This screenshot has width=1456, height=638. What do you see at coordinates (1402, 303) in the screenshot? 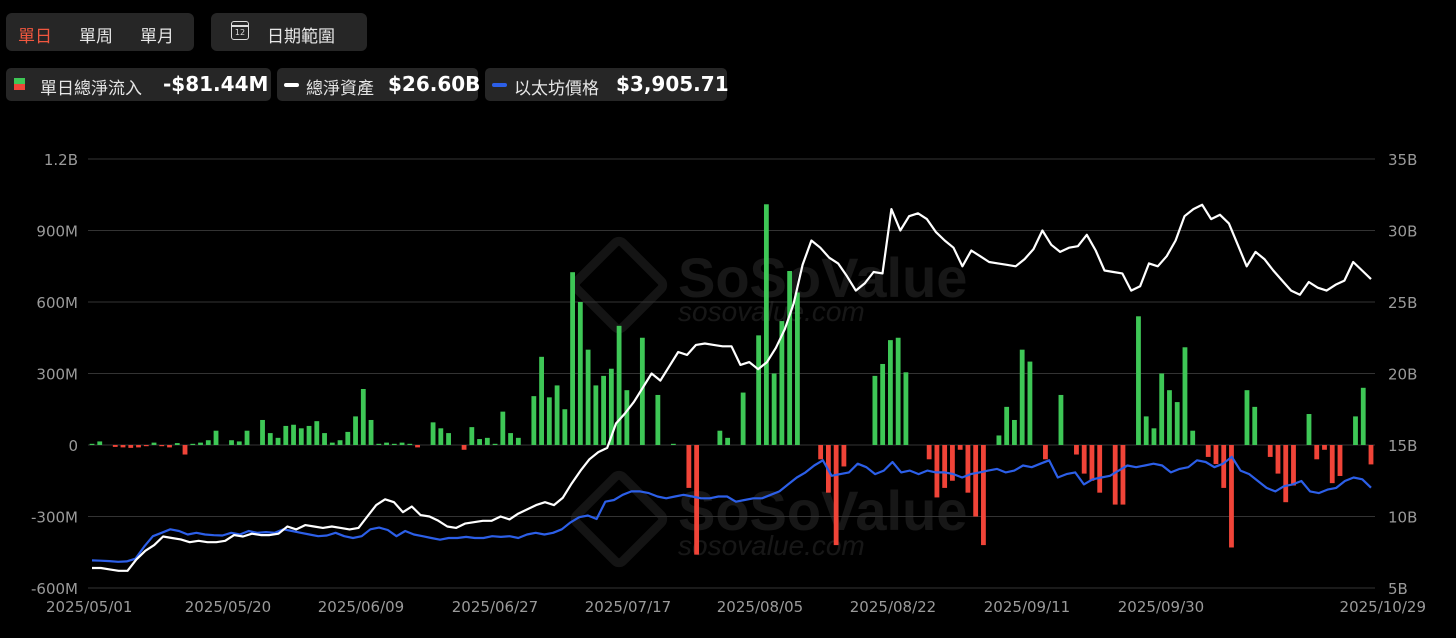
I see `y-right-tick-label: 25B` at bounding box center [1402, 303].